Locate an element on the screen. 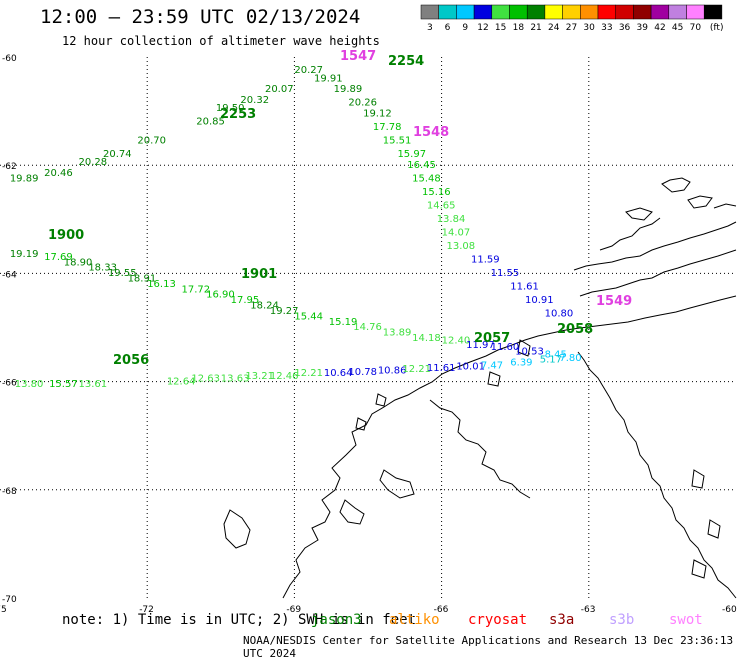 The width and height of the screenshot is (740, 660). pass-time-label: 1549 is located at coordinates (614, 301).